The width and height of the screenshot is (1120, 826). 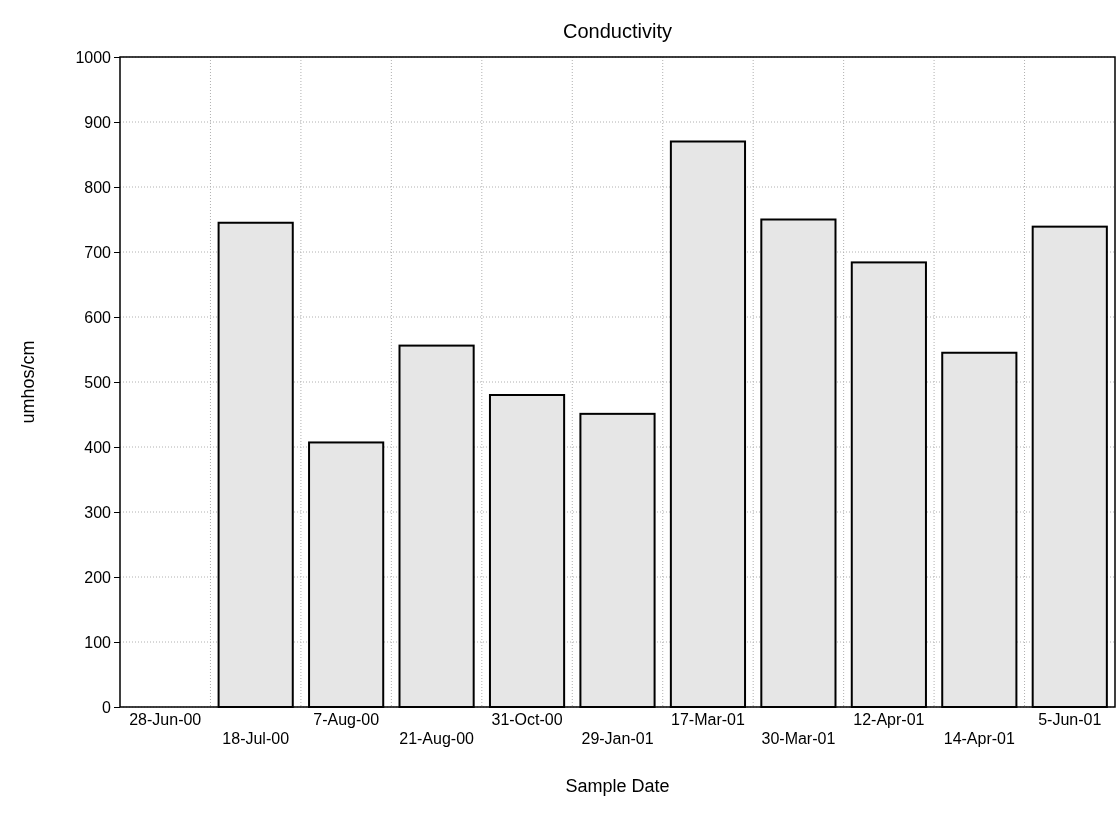 I want to click on x-tick-label: 30-Mar-01, so click(x=798, y=738).